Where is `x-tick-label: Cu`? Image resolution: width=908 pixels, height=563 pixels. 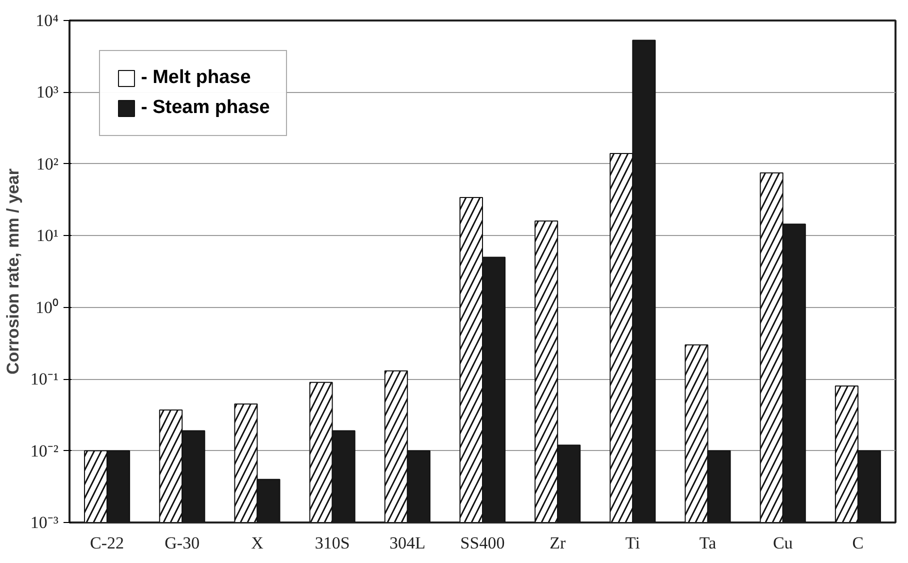
x-tick-label: Cu is located at coordinates (783, 543).